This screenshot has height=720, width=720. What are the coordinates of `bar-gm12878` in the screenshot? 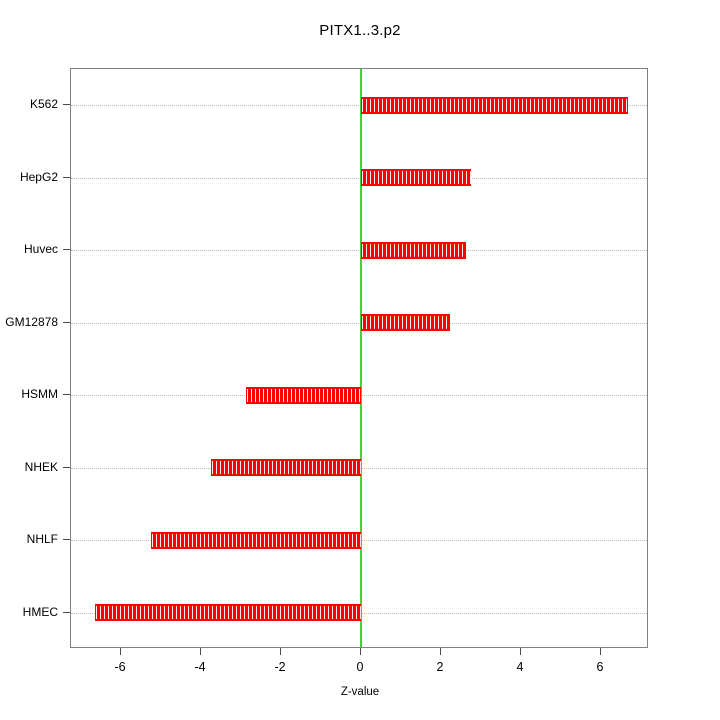 It's located at (405, 323).